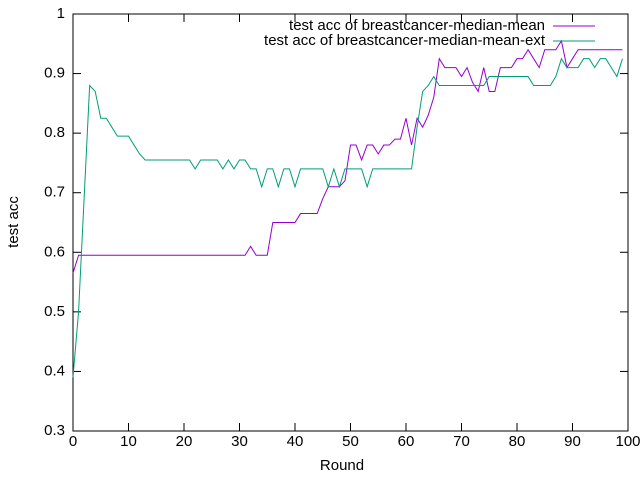 This screenshot has width=640, height=480. Describe the element at coordinates (54, 192) in the screenshot. I see `y-tick-label: 0.7` at that location.